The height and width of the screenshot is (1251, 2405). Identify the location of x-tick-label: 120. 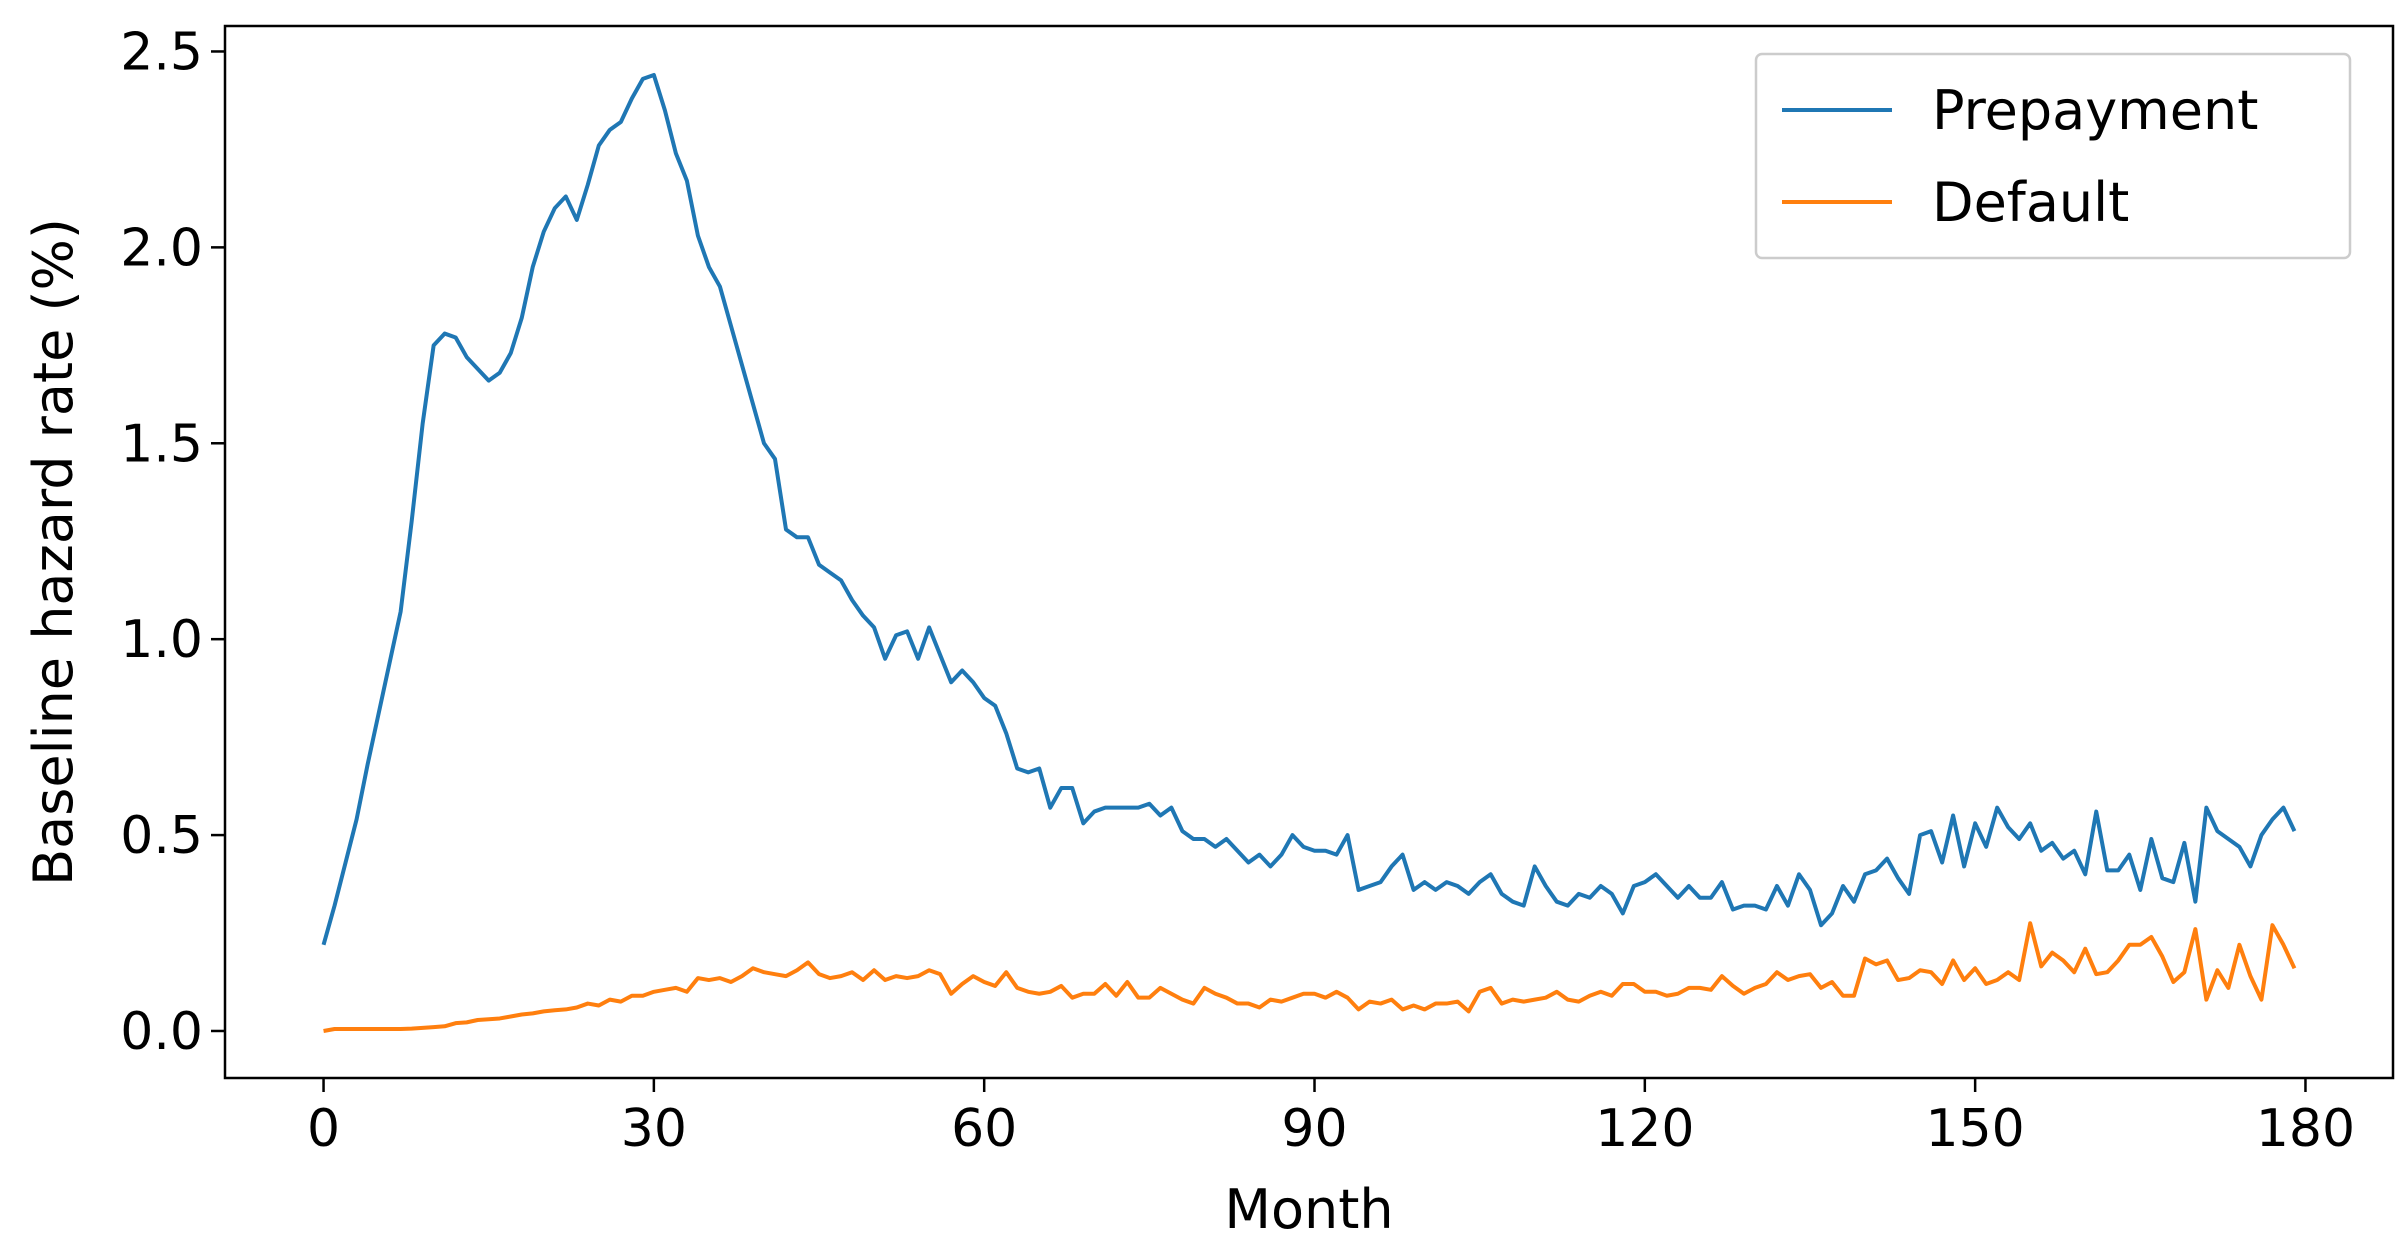
(1644, 1129).